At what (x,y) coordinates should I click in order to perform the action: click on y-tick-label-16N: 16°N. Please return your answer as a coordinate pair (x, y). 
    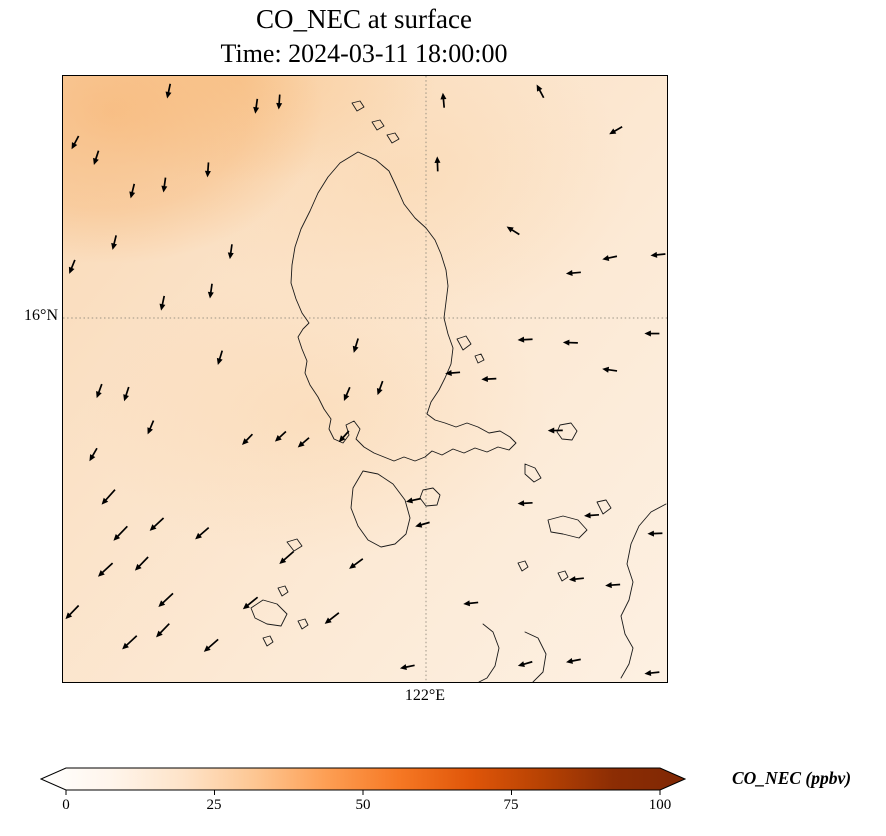
    Looking at the image, I should click on (41, 315).